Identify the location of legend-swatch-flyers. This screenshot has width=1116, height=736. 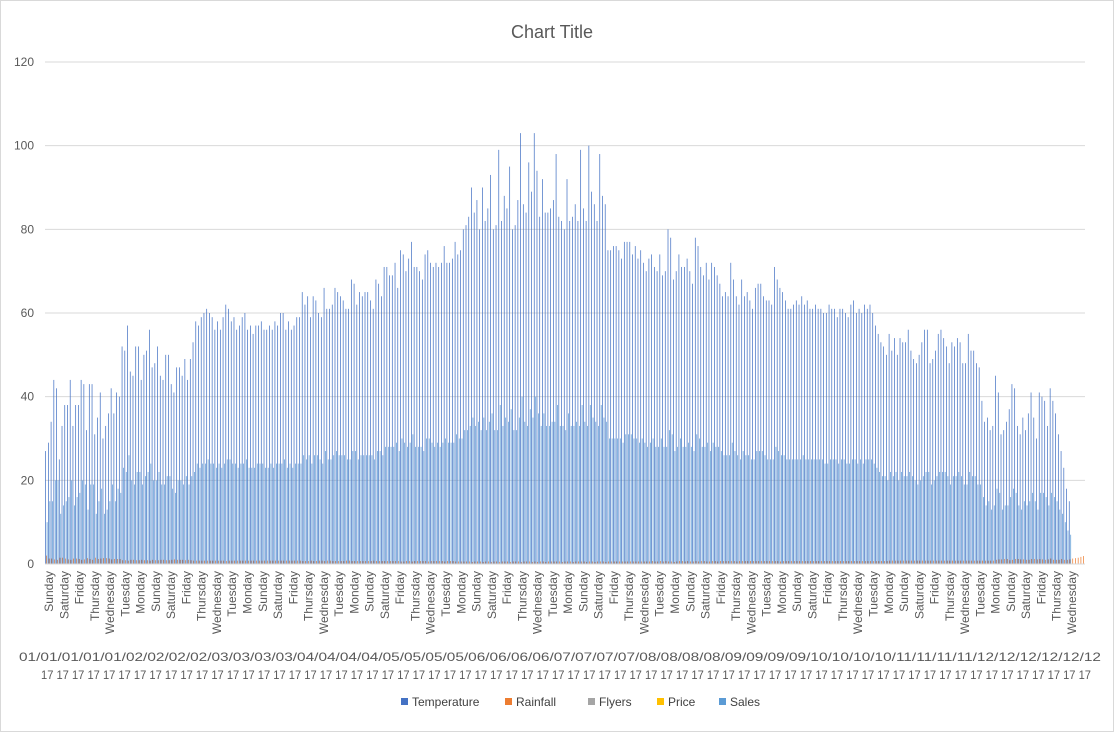
(591, 701).